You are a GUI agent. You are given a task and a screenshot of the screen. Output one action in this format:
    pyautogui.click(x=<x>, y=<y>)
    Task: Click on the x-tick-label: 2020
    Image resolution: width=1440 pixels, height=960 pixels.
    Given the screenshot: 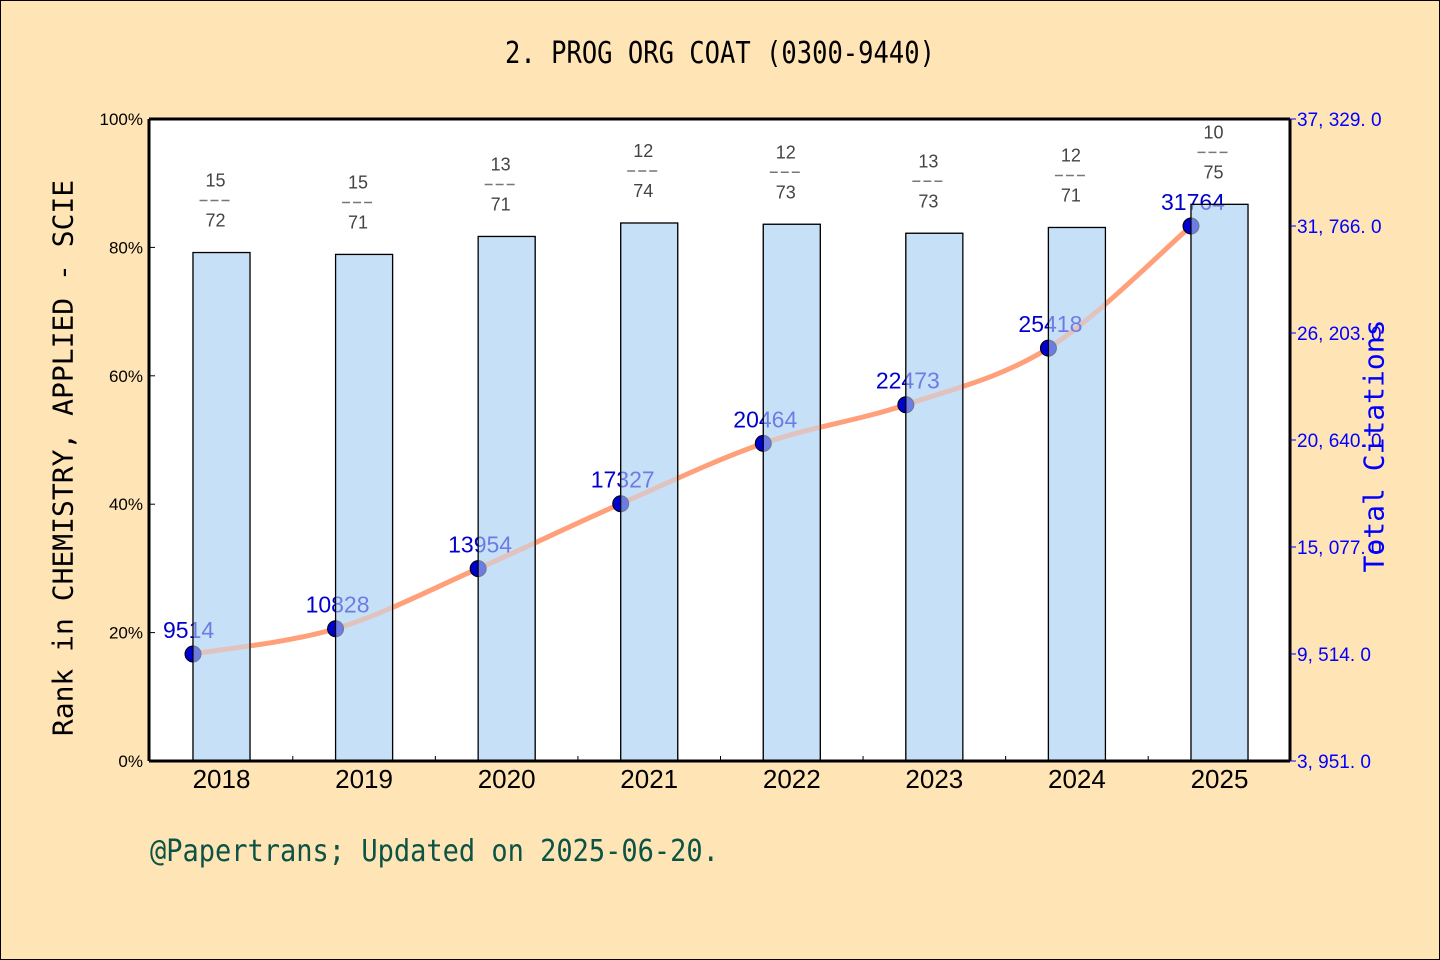 What is the action you would take?
    pyautogui.click(x=507, y=779)
    